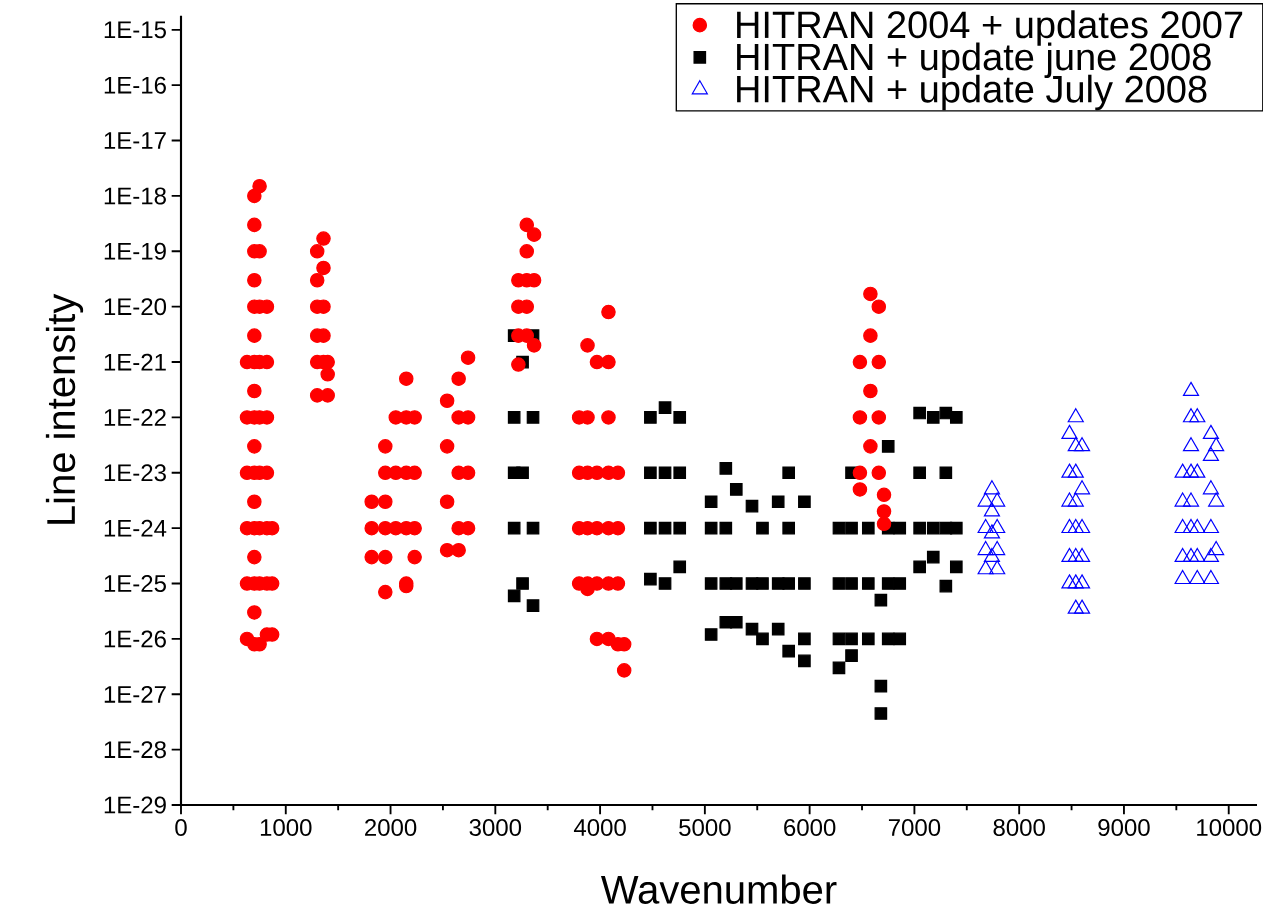 The height and width of the screenshot is (923, 1263). What do you see at coordinates (135, 85) in the screenshot?
I see `y-tick-label: 1E-16` at bounding box center [135, 85].